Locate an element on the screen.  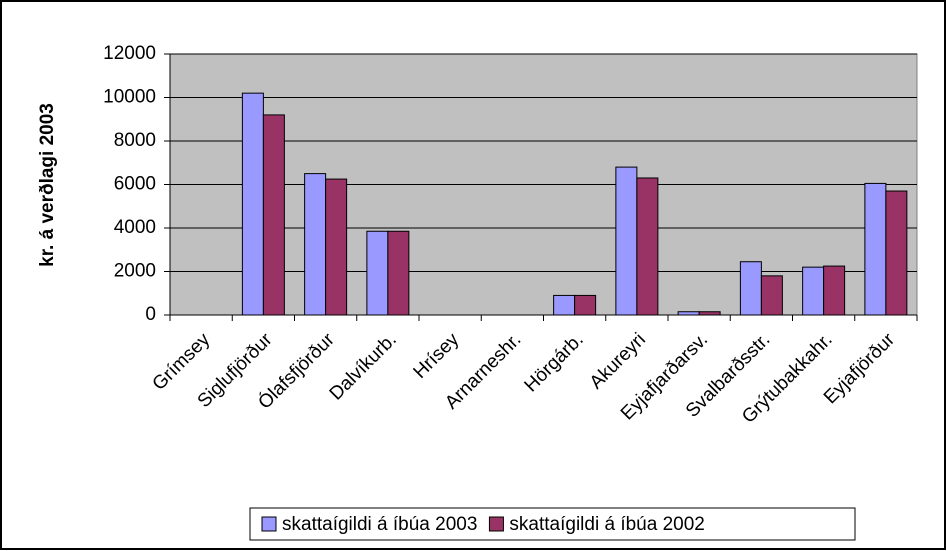
y-tick-label: 10000 is located at coordinates (129, 97).